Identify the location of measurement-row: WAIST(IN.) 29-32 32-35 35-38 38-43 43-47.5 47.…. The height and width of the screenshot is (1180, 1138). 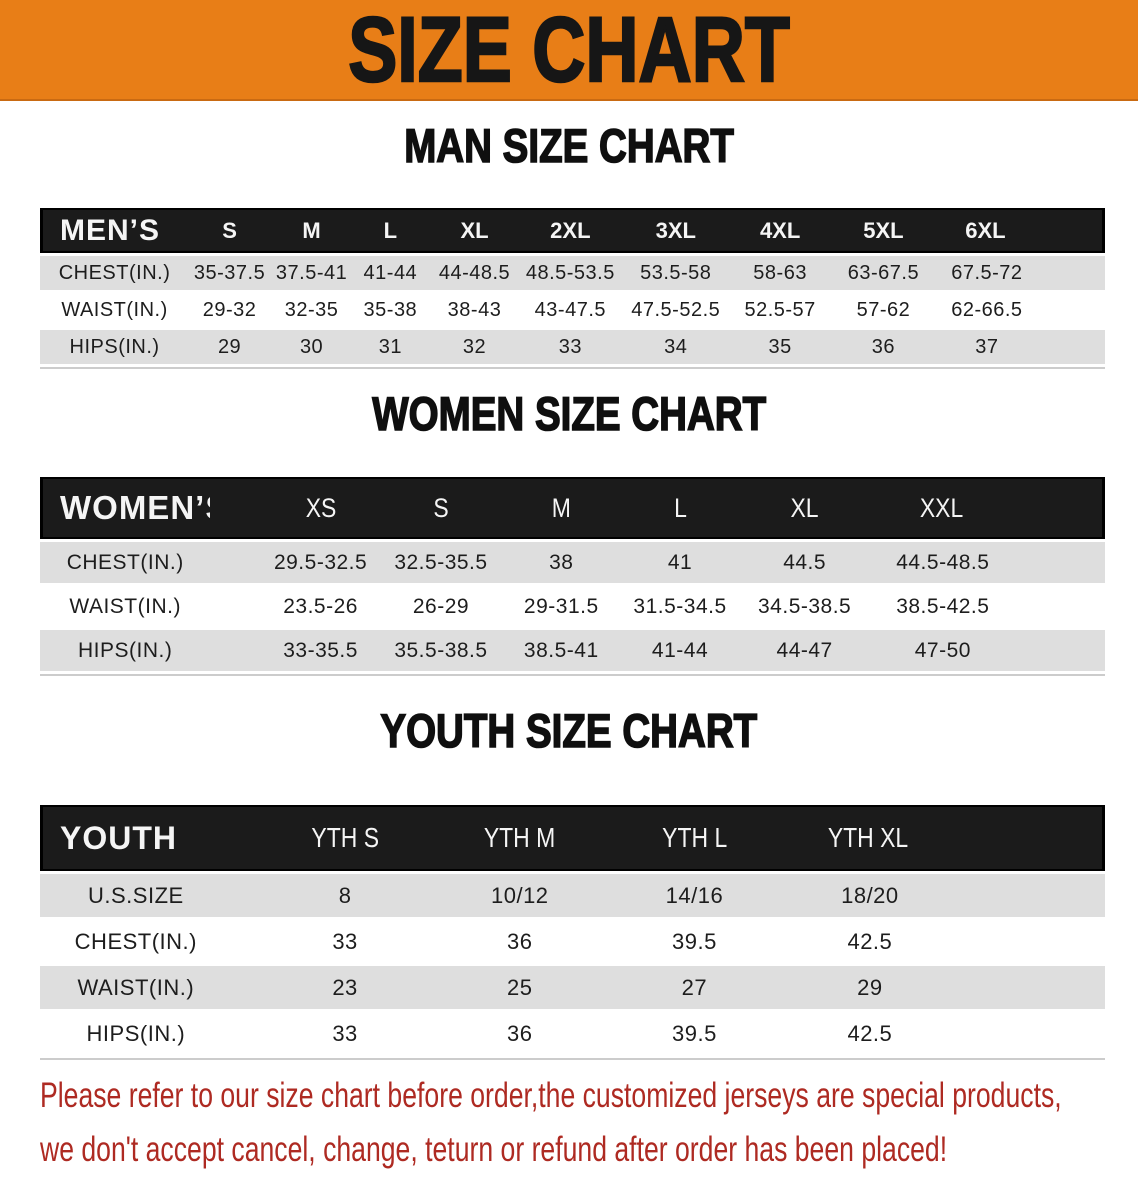
(572, 310).